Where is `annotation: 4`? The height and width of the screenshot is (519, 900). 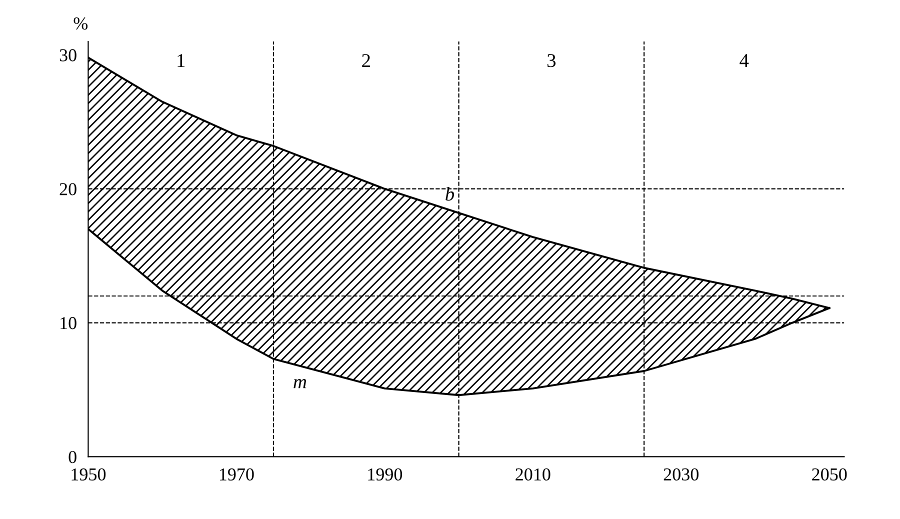 annotation: 4 is located at coordinates (744, 60).